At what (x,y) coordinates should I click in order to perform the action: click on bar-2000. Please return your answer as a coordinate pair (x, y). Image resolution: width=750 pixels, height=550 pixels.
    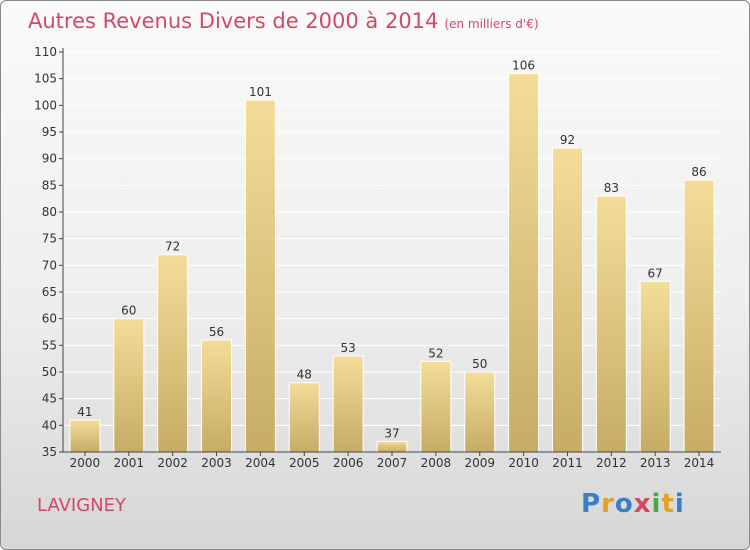
    Looking at the image, I should click on (85, 436).